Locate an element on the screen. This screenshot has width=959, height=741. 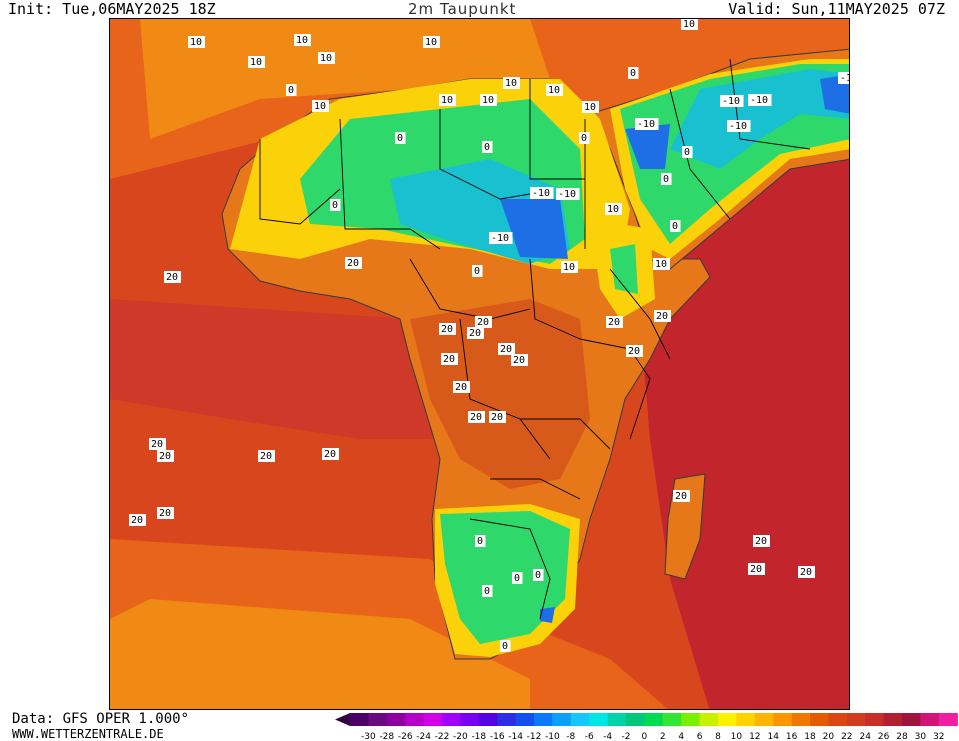
init-time: Init: Tue,06MAY2025 18Z is located at coordinates (112, 9).